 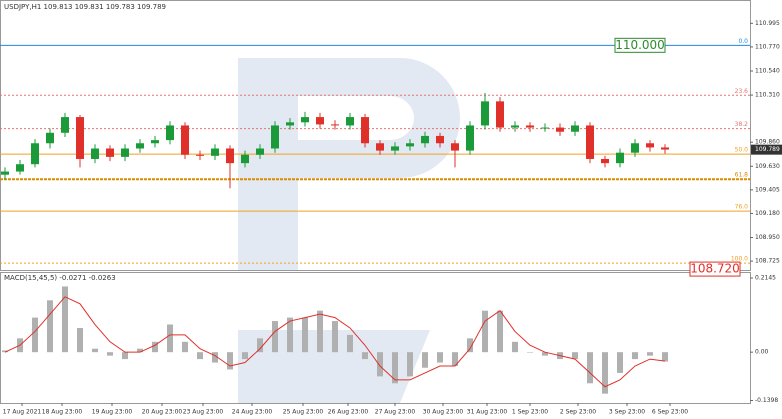 What do you see at coordinates (443, 412) in the screenshot?
I see `x-tick-label: 30 Aug 23:00` at bounding box center [443, 412].